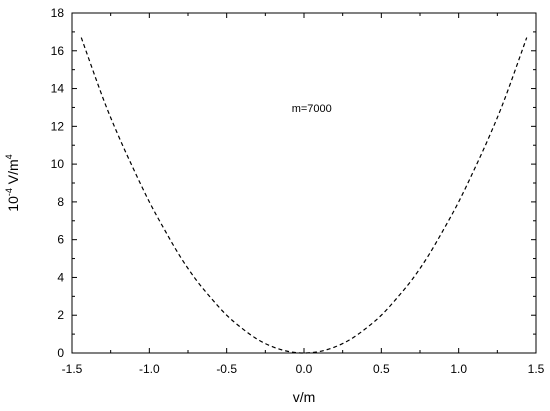 The height and width of the screenshot is (411, 550). What do you see at coordinates (60, 353) in the screenshot?
I see `y-tick-label: 0` at bounding box center [60, 353].